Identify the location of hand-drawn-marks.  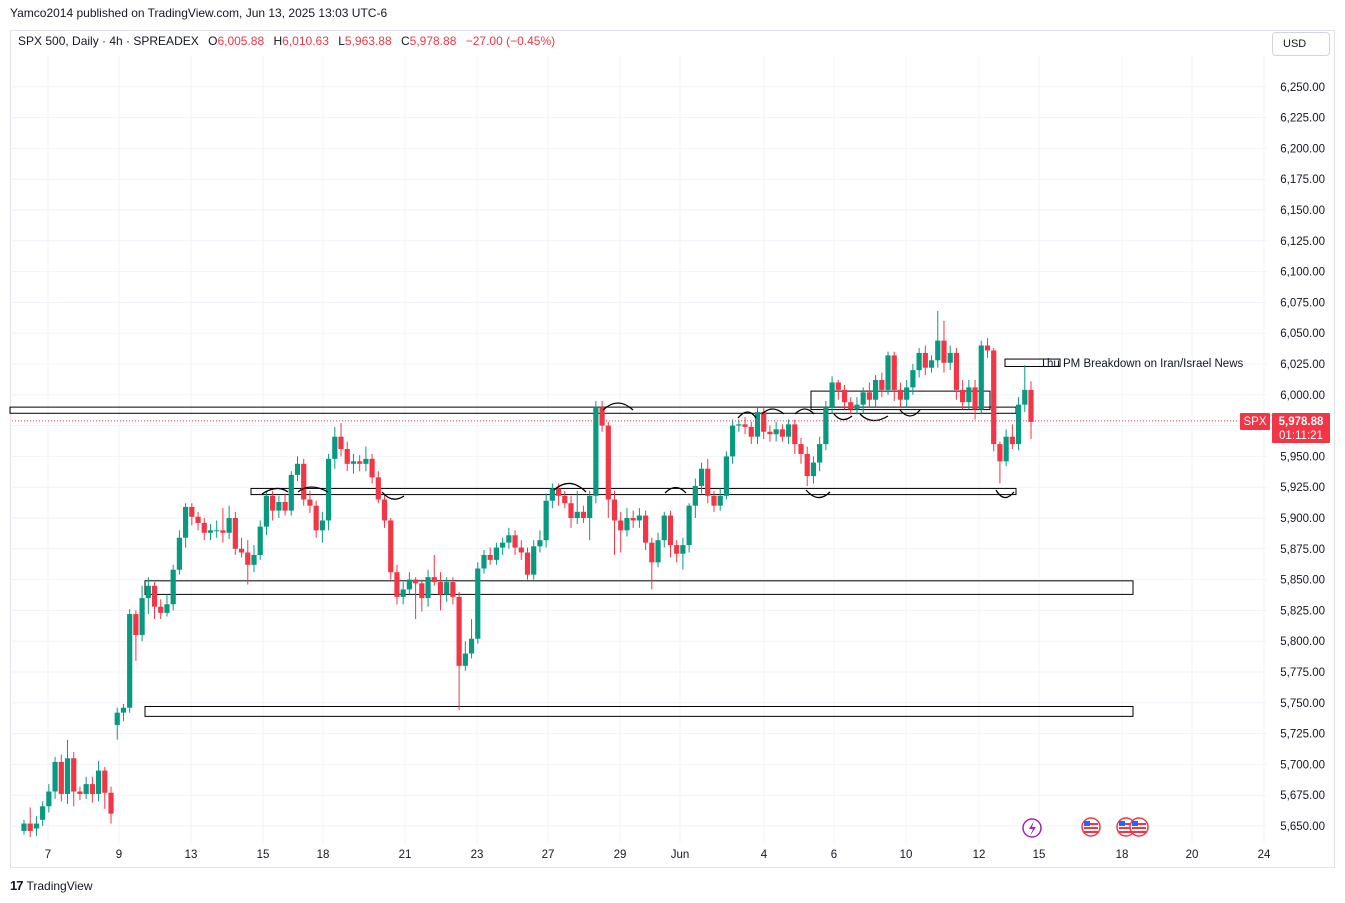
(638, 451).